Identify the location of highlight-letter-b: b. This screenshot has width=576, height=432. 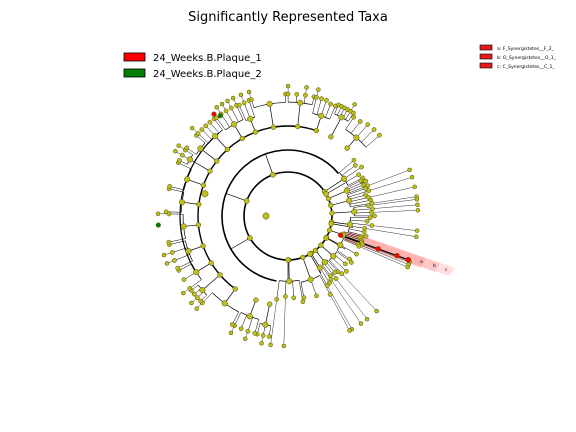
(434, 266).